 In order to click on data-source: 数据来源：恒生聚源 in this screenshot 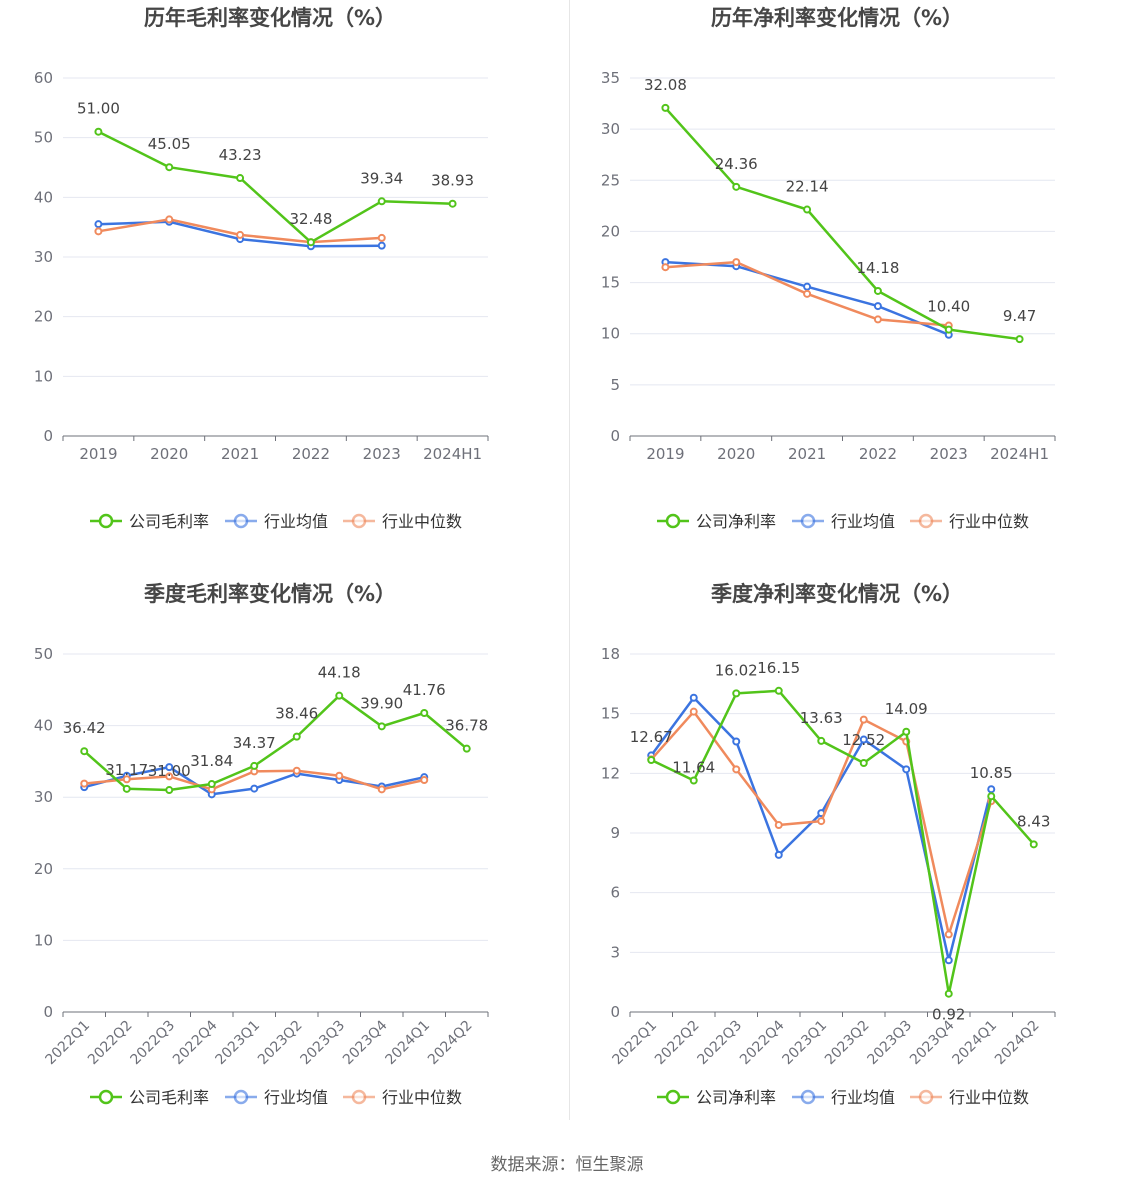, I will do `click(567, 1162)`.